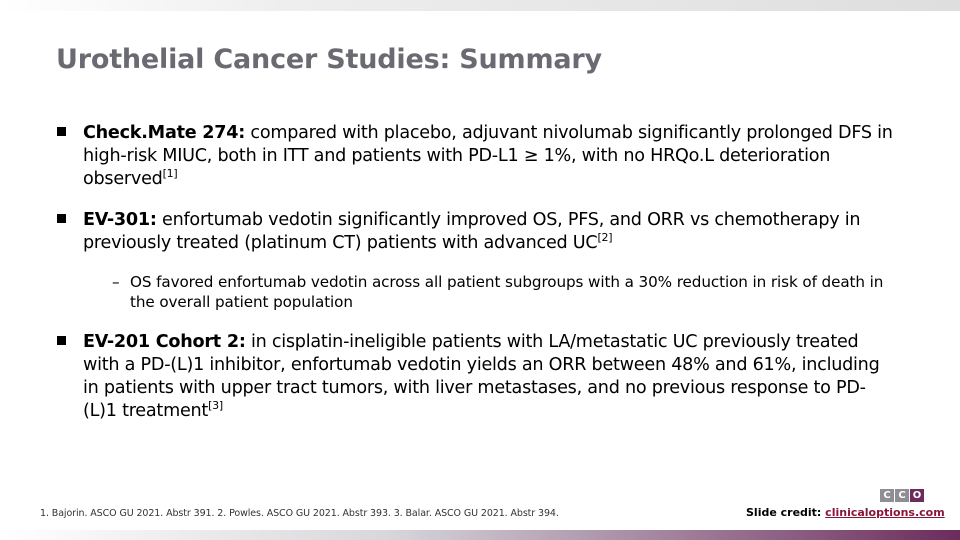  I want to click on logo-letter: O, so click(917, 495).